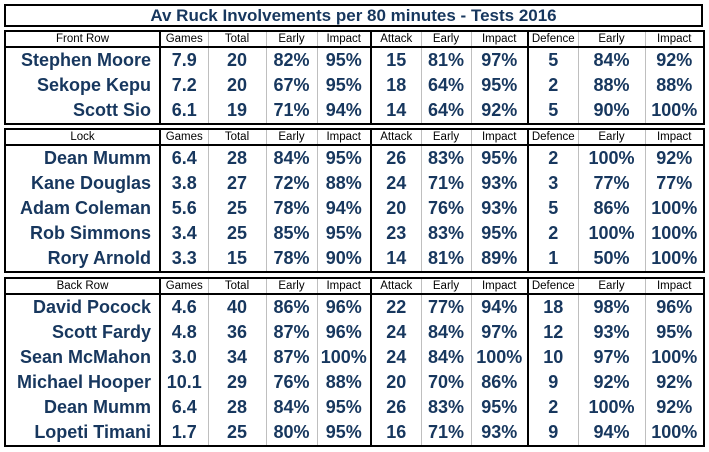  What do you see at coordinates (396, 208) in the screenshot?
I see `stat-cell: 20` at bounding box center [396, 208].